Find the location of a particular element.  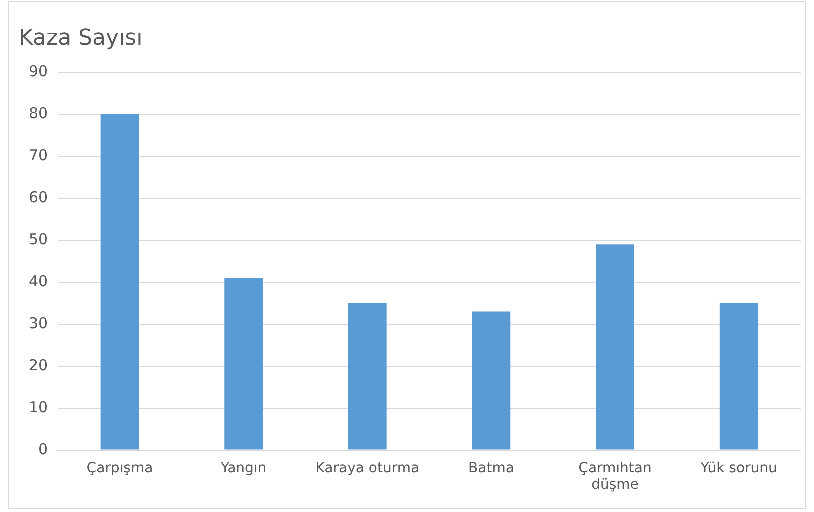

y-tick-label: 40 is located at coordinates (38, 281).